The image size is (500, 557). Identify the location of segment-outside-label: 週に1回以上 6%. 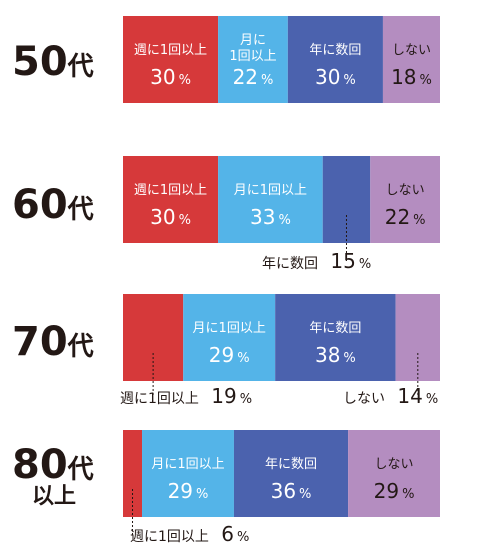
(189, 534).